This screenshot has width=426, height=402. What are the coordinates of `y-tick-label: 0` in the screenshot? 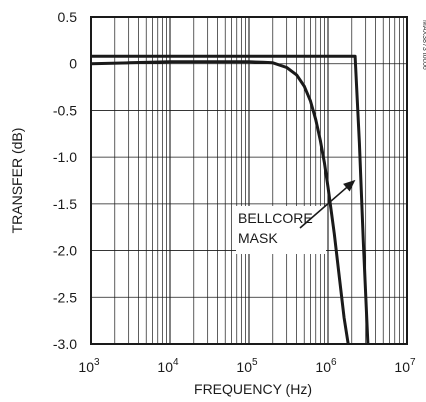 It's located at (73, 64).